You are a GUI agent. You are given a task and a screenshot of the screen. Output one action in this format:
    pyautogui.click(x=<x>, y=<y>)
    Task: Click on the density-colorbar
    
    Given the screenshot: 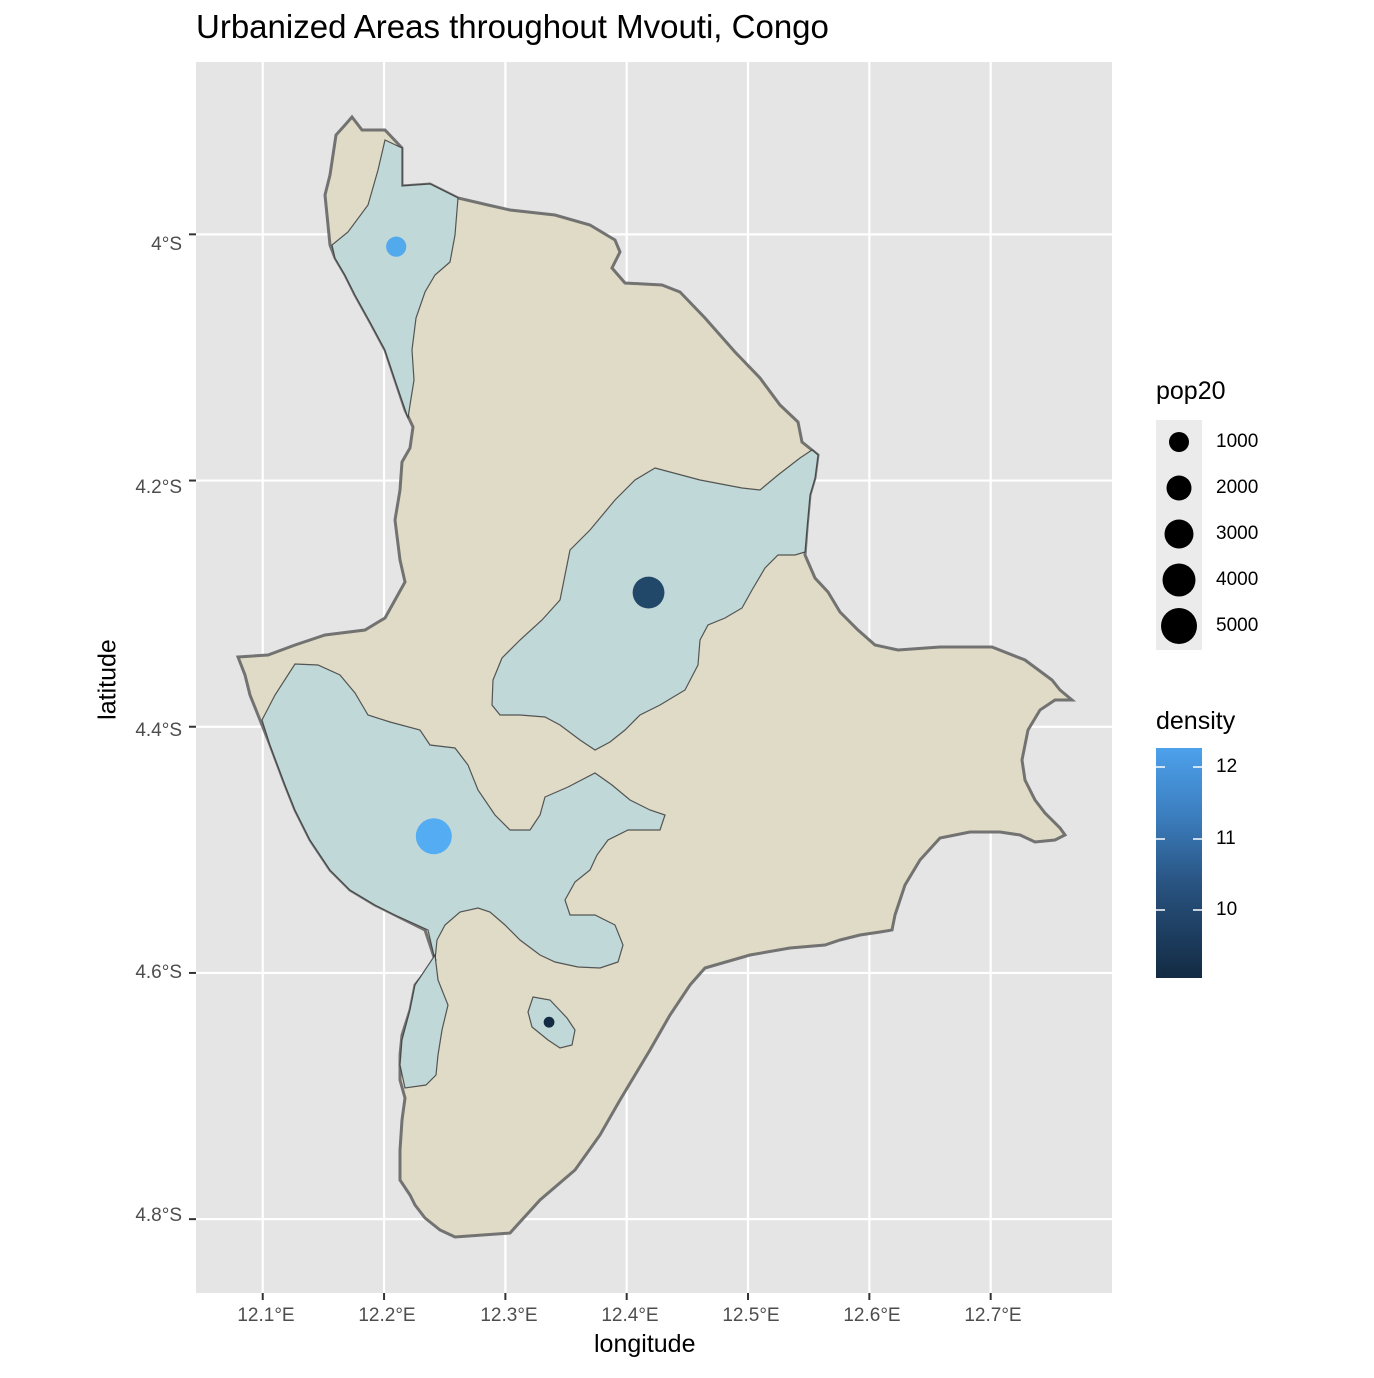 What is the action you would take?
    pyautogui.click(x=1179, y=863)
    